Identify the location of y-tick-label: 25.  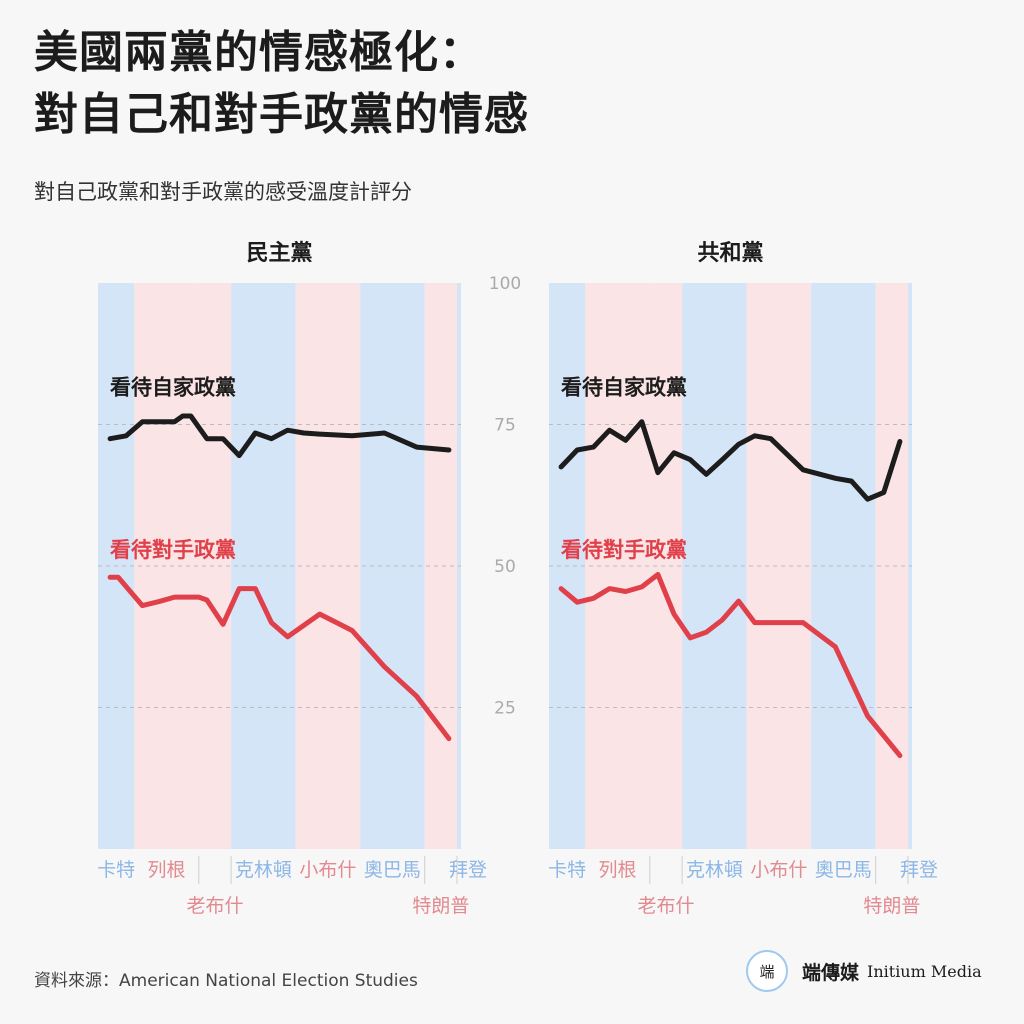
(505, 709).